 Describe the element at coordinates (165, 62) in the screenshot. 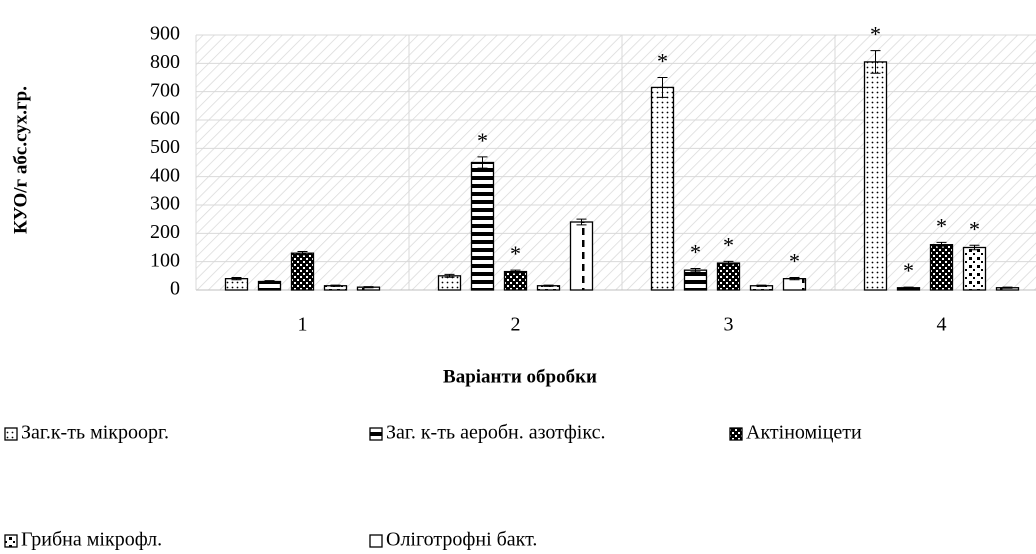

I see `y-tick-label: 800` at that location.